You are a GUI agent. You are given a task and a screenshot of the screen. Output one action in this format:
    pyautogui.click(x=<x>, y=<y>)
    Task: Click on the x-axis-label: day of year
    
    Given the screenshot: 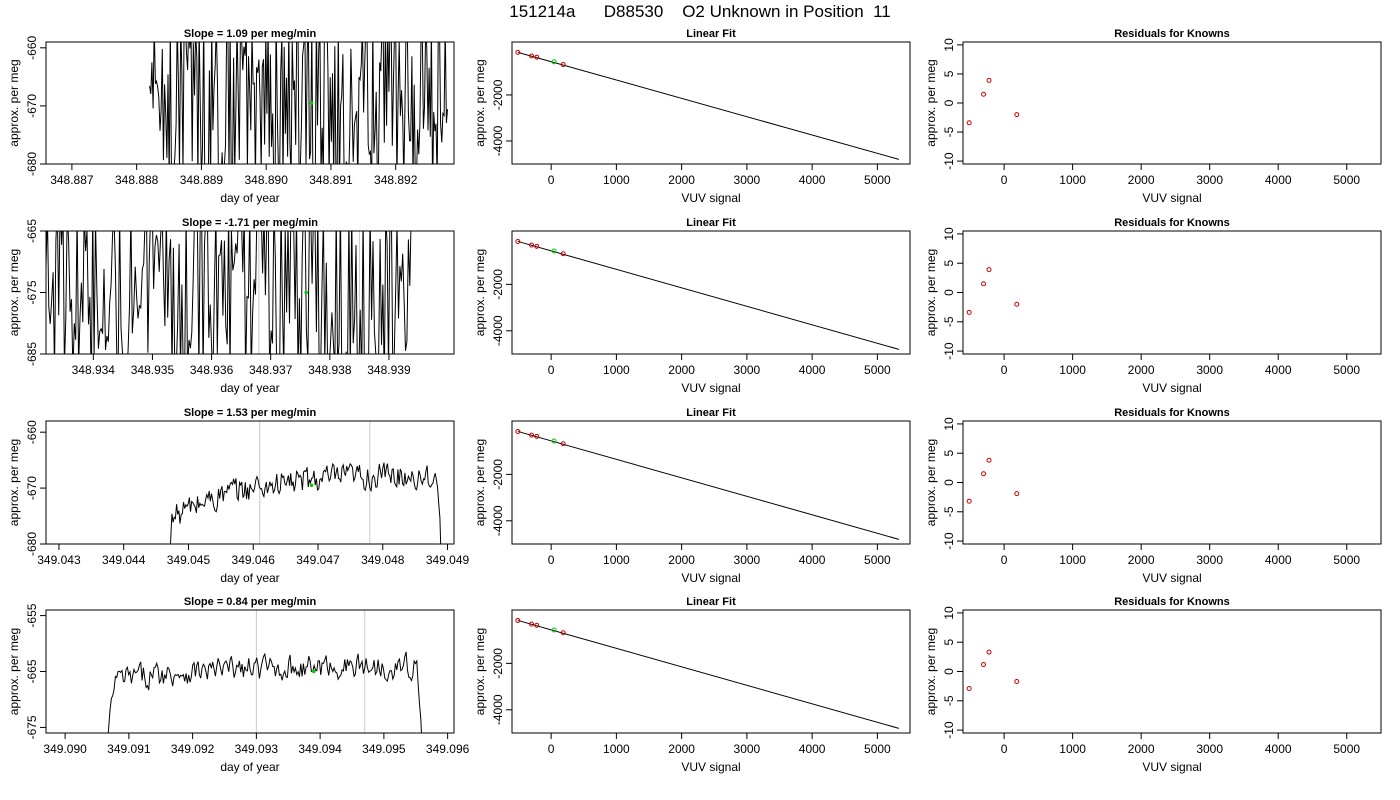 What is the action you would take?
    pyautogui.click(x=249, y=388)
    